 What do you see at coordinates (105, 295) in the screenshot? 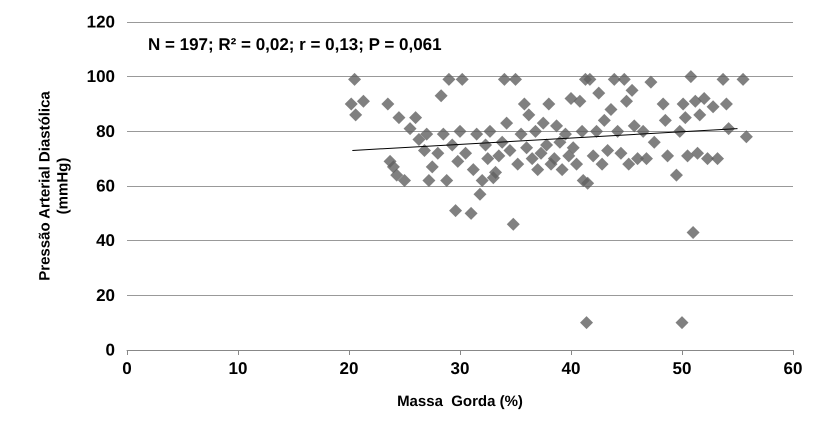
I see `y-tick-label: 20` at bounding box center [105, 295].